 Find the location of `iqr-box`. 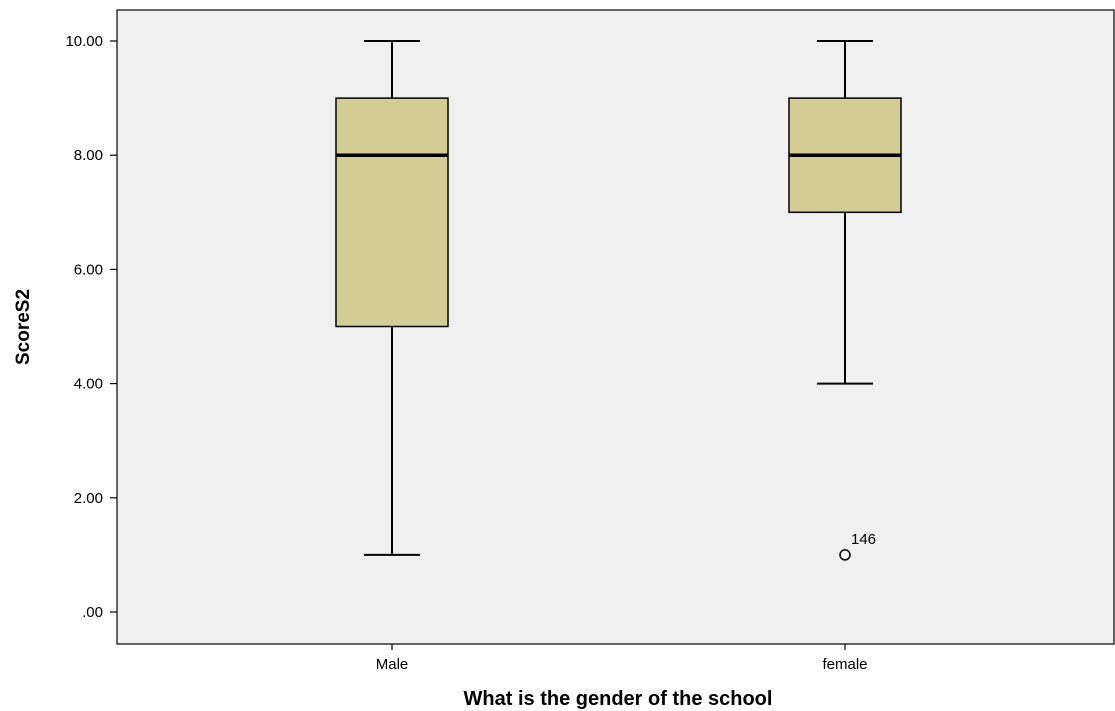

iqr-box is located at coordinates (392, 212).